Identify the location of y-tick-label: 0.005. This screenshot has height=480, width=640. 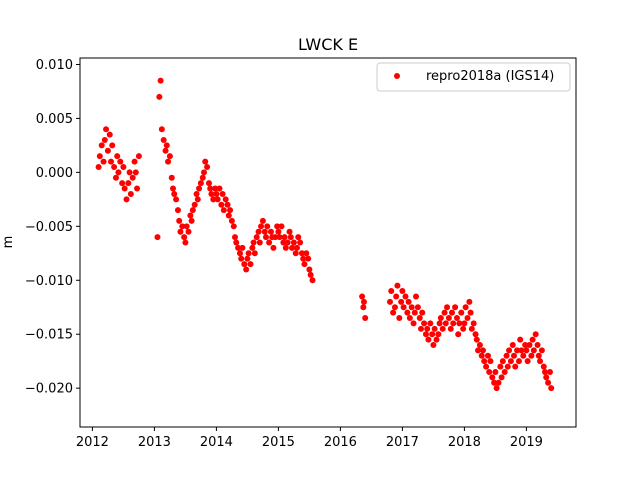
(54, 119).